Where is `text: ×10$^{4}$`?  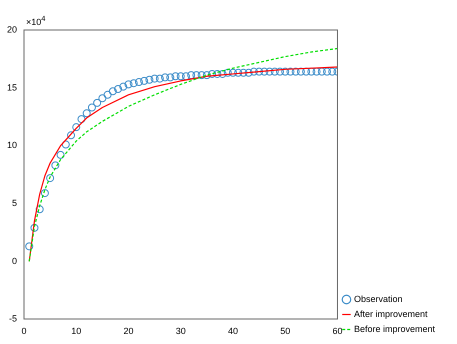
text: ×10$^{4}$ is located at coordinates (36, 20).